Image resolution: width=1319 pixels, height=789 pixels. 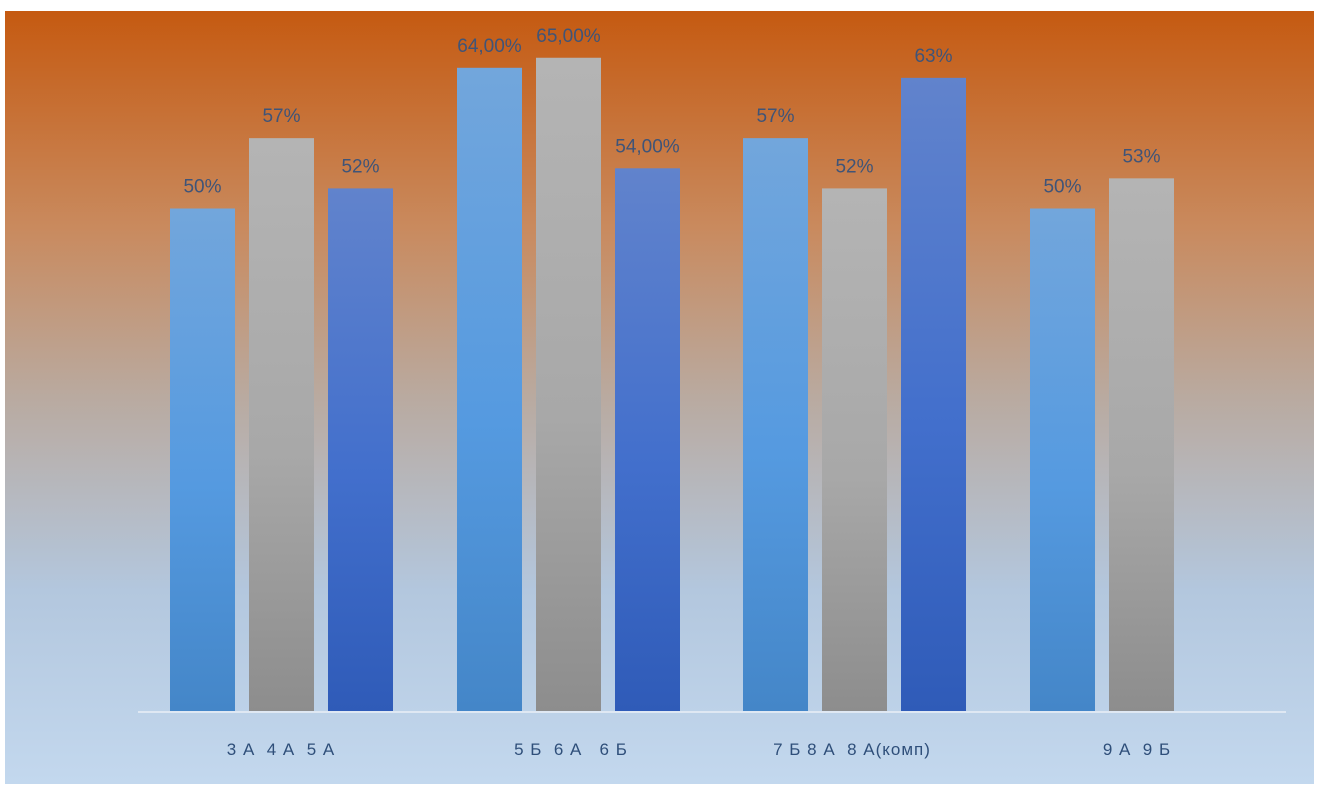 What do you see at coordinates (202, 187) in the screenshot?
I see `data-label-1-1: 50%` at bounding box center [202, 187].